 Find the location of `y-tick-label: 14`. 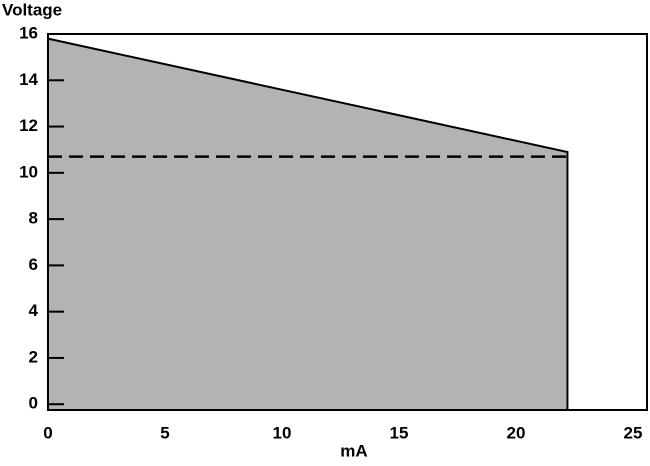

y-tick-label: 14 is located at coordinates (28, 79).